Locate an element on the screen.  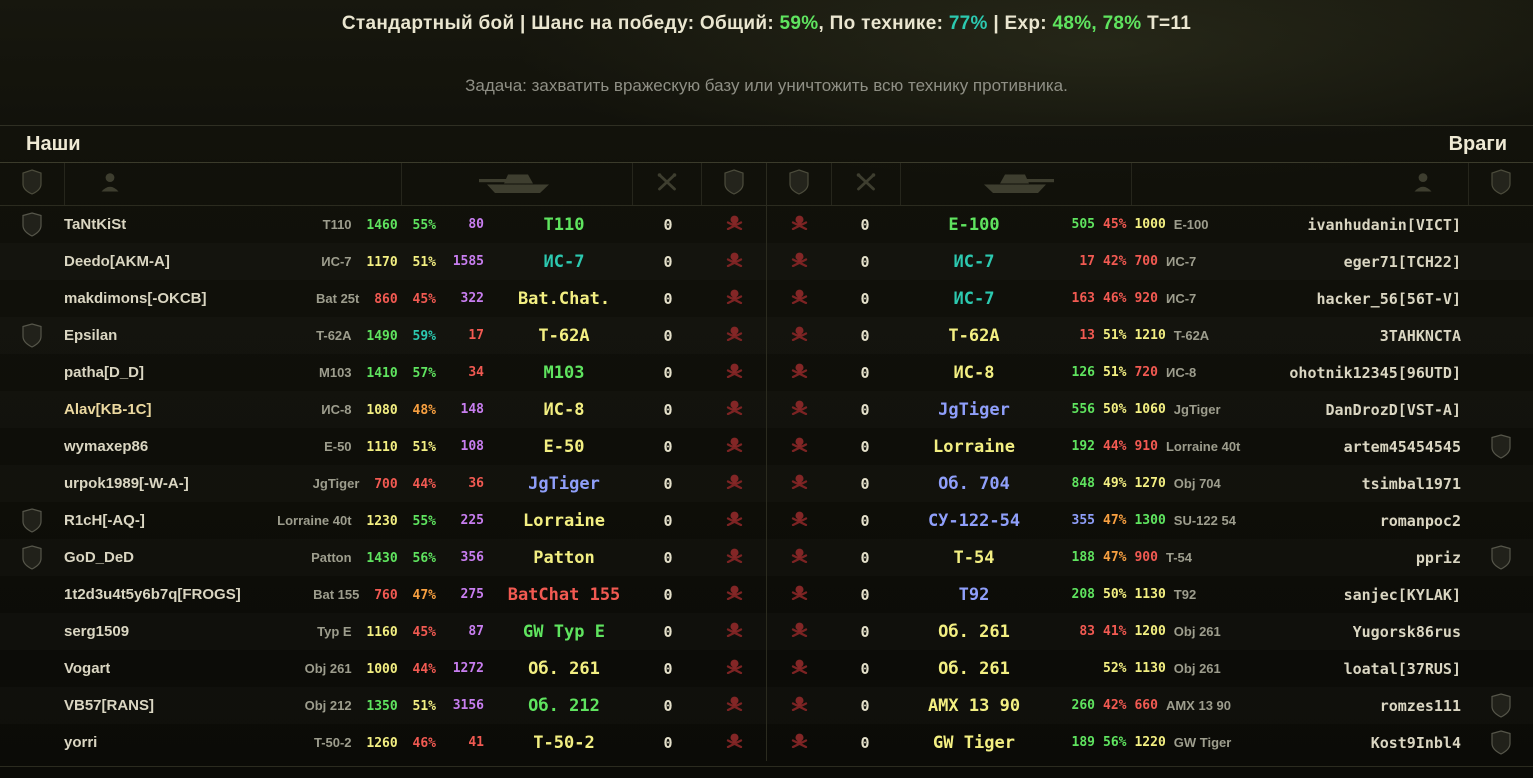
table-row: 0 T-54 188 47% 900 T-54 ppriz is located at coordinates (1150, 557).